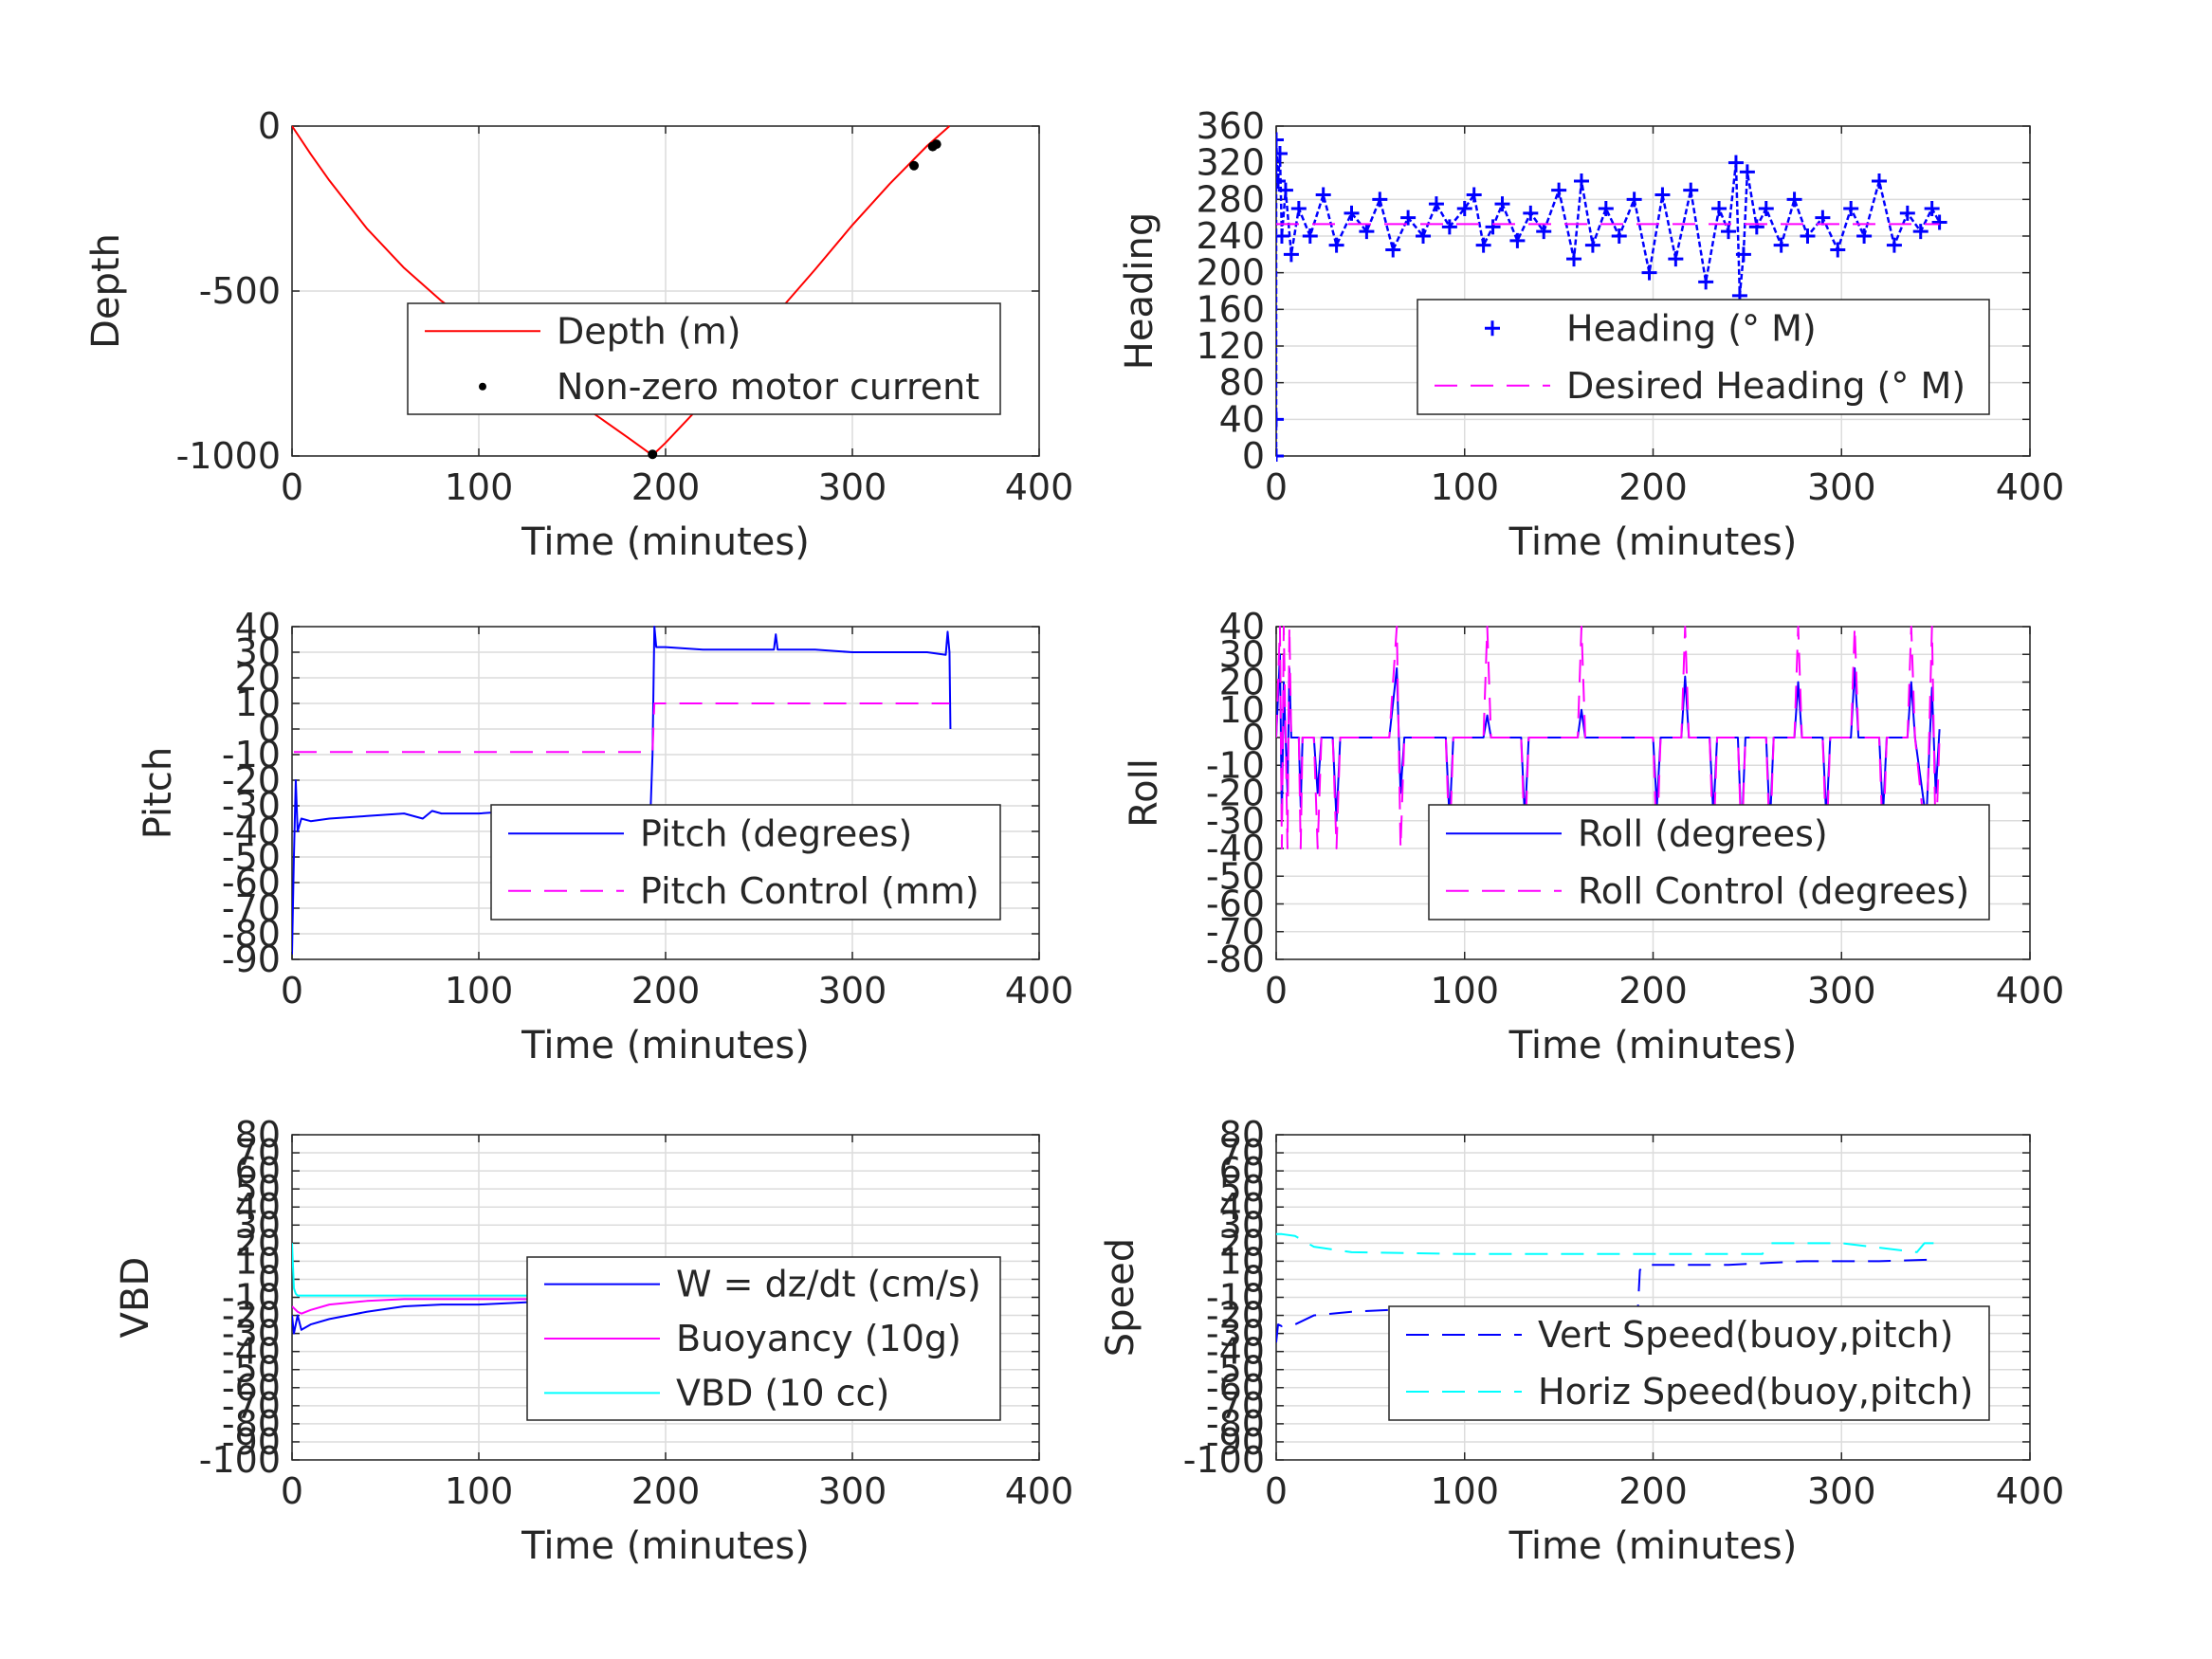 The image size is (2212, 1659). I want to click on roll-legend: Roll (degrees) Roll Control (degrees), so click(1709, 862).